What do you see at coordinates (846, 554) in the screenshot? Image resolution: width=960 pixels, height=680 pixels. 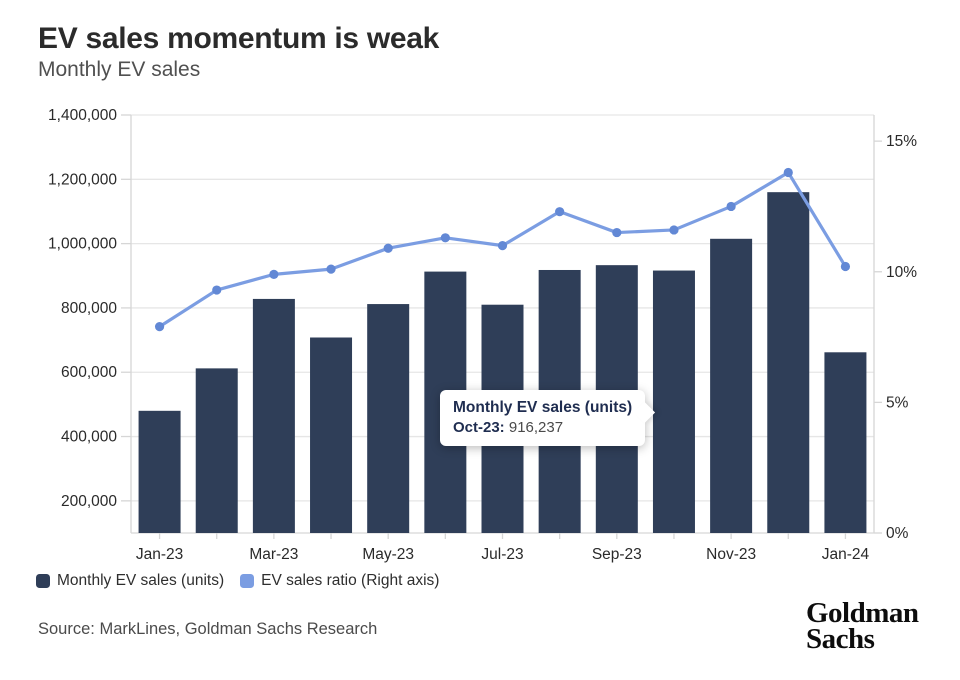 I see `x-axis-label: Jan-24` at bounding box center [846, 554].